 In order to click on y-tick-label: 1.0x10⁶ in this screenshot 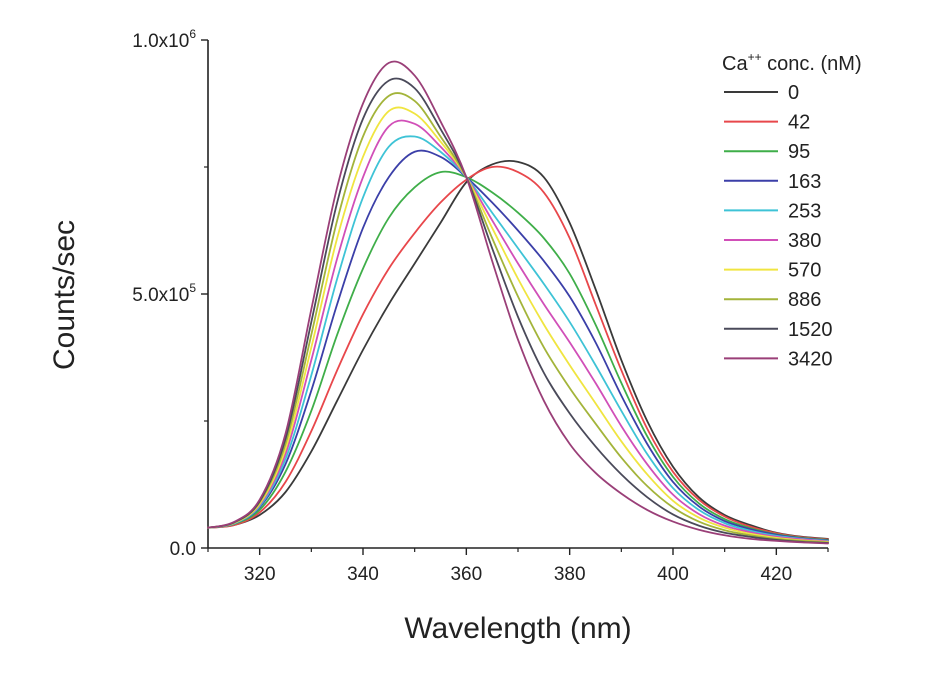, I will do `click(164, 39)`.